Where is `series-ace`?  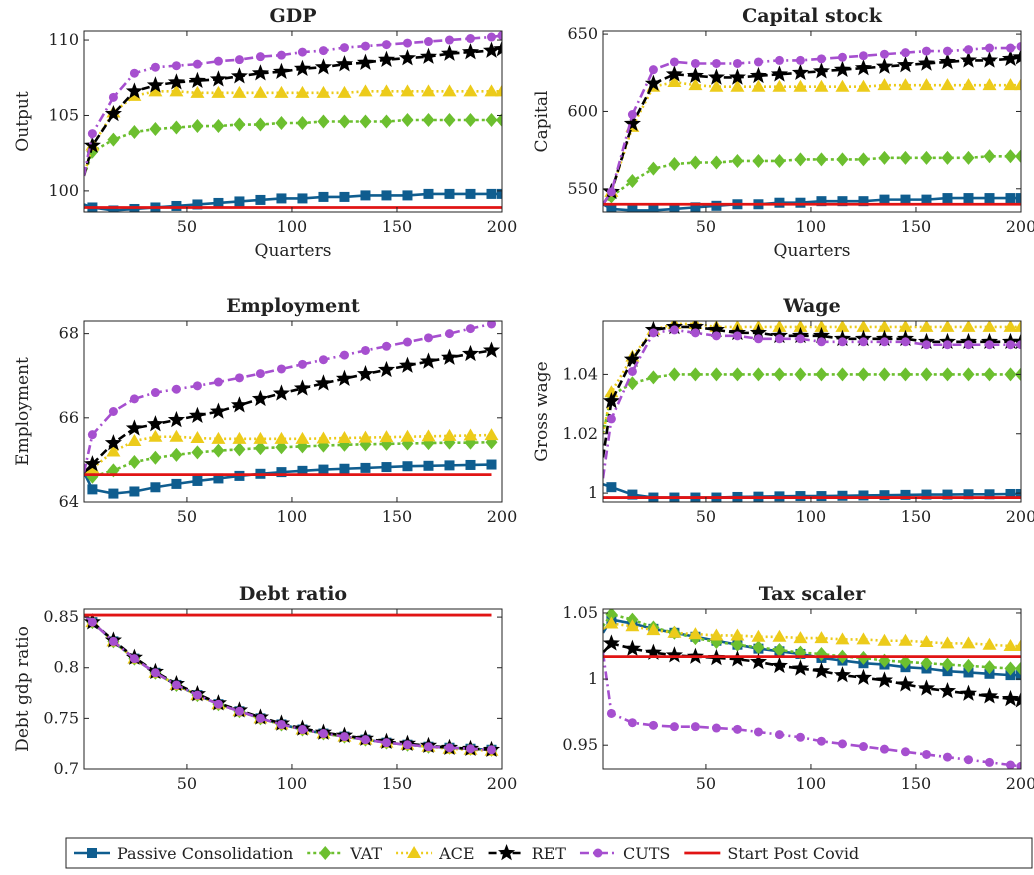 series-ace is located at coordinates (812, 140).